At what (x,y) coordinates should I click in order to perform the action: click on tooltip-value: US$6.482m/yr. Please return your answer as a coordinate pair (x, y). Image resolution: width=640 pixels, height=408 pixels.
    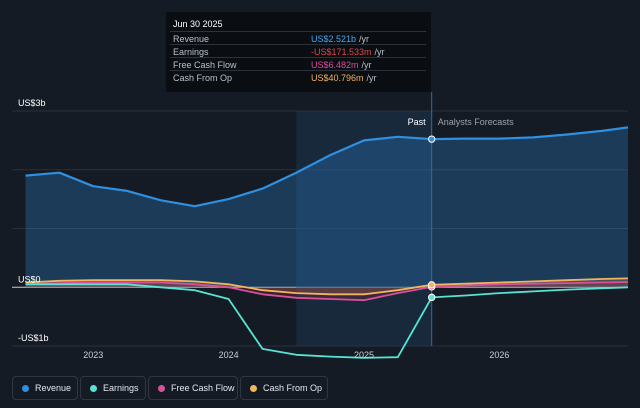
    Looking at the image, I should click on (341, 65).